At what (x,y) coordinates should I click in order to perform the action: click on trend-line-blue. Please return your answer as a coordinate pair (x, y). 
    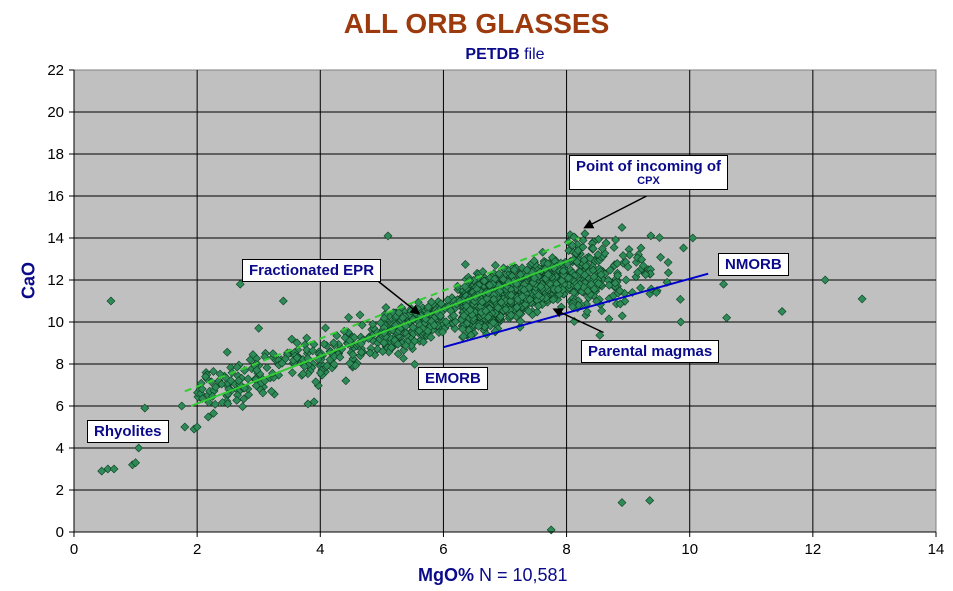
    Looking at the image, I should click on (576, 310).